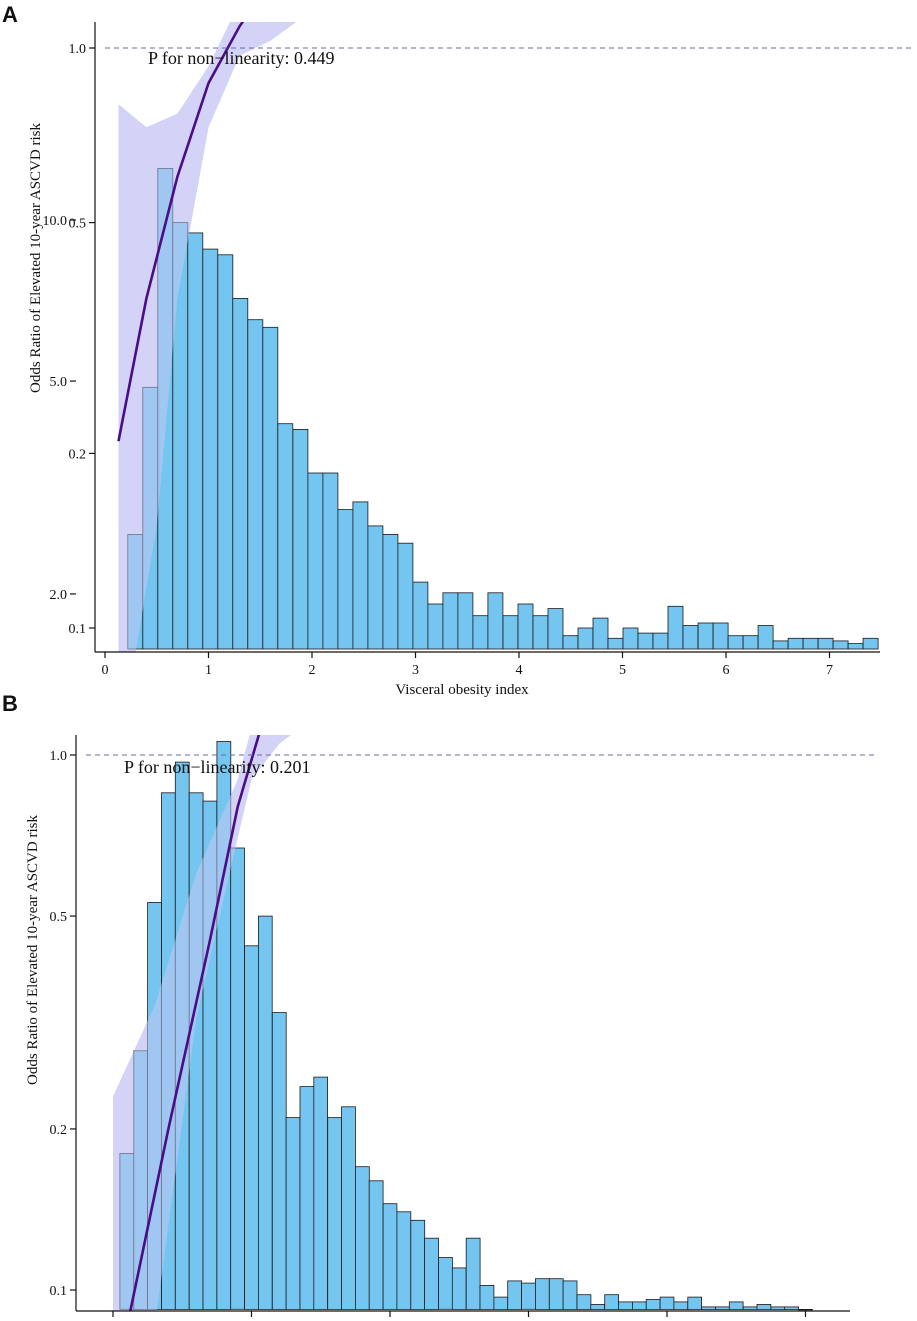 The height and width of the screenshot is (1321, 917). I want to click on panel-a-xtick-label: 5, so click(622, 670).